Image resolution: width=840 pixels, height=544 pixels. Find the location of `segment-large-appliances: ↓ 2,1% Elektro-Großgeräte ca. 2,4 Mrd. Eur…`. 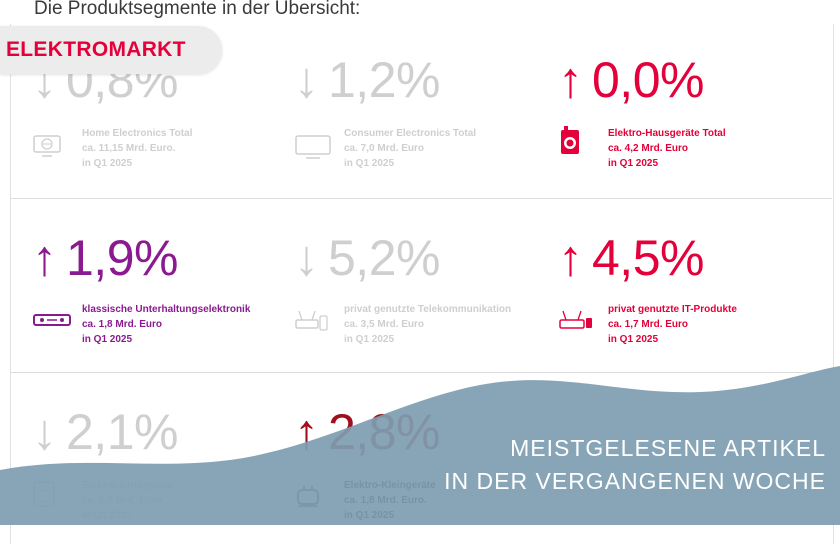

segment-large-appliances: ↓ 2,1% Elektro-Großgeräte ca. 2,4 Mrd. Eur… is located at coordinates (105, 462).